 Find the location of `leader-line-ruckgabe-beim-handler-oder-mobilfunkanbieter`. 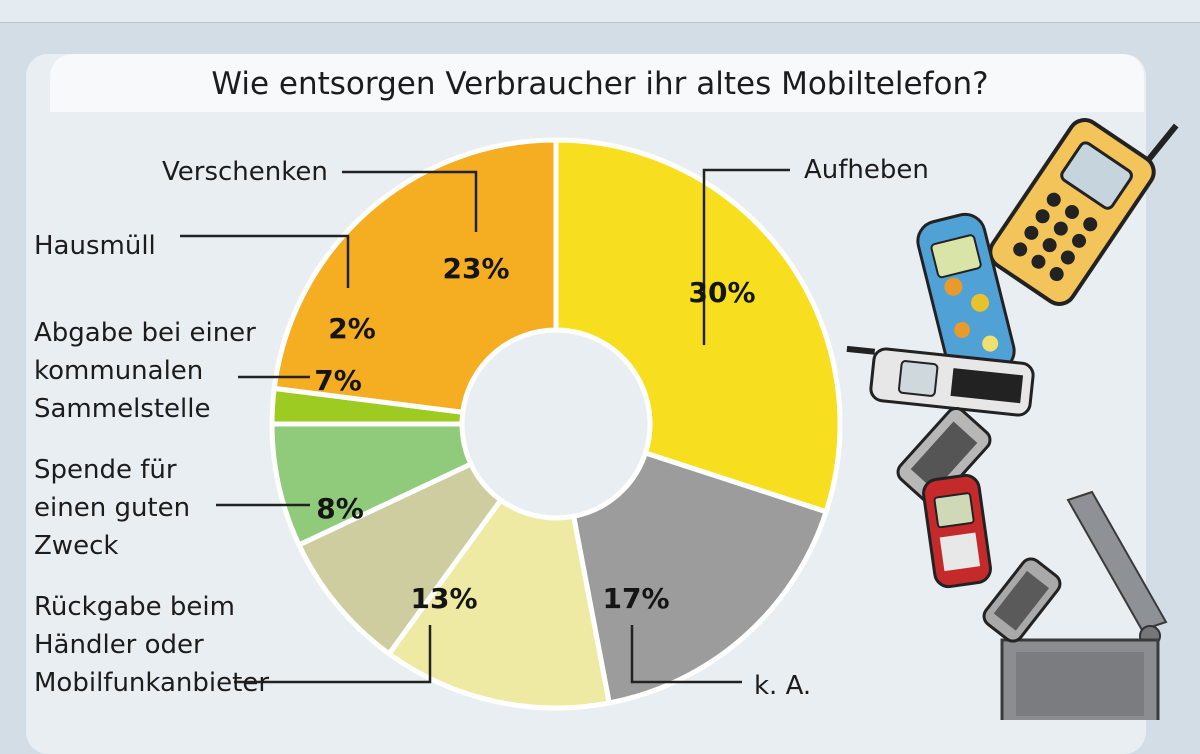

leader-line-ruckgabe-beim-handler-oder-mobilfunkanbieter is located at coordinates (333, 654).